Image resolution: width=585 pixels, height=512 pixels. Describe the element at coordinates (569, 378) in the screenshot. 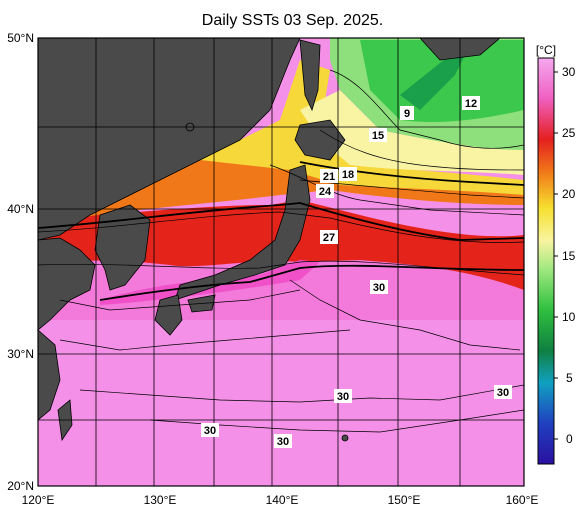

I see `colorbar-tick: 5` at that location.